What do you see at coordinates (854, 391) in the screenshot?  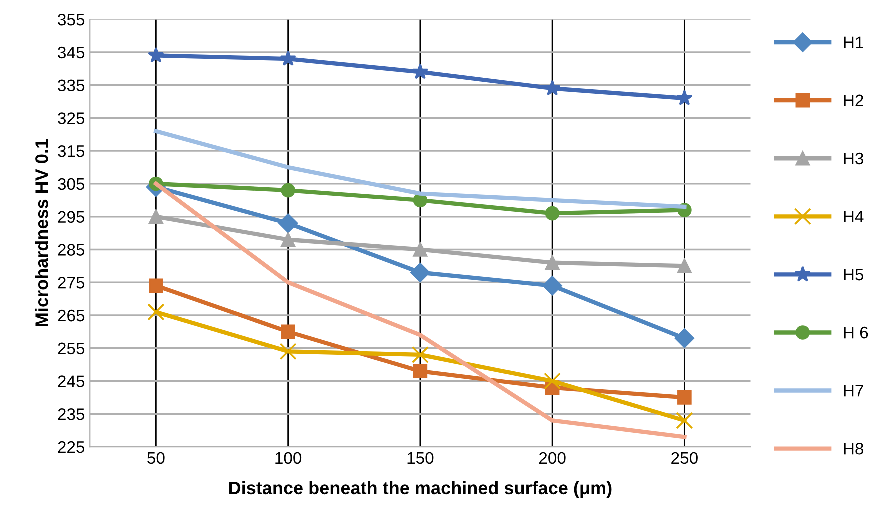 I see `legend-label: H7` at bounding box center [854, 391].